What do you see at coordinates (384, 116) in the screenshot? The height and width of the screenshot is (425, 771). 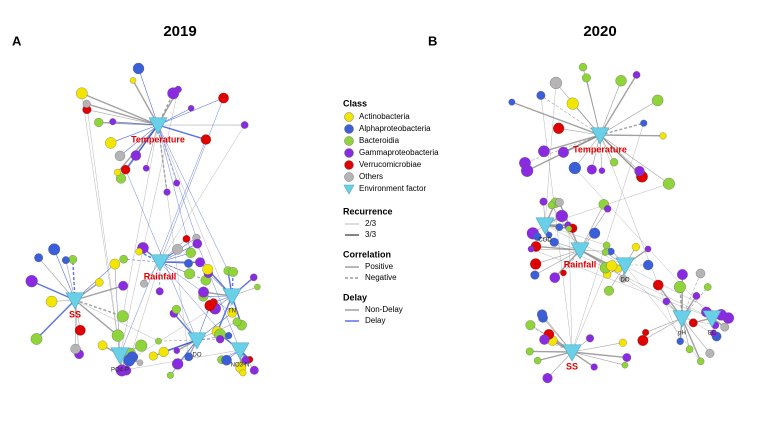 I see `legend-label: Actinobacteria` at bounding box center [384, 116].